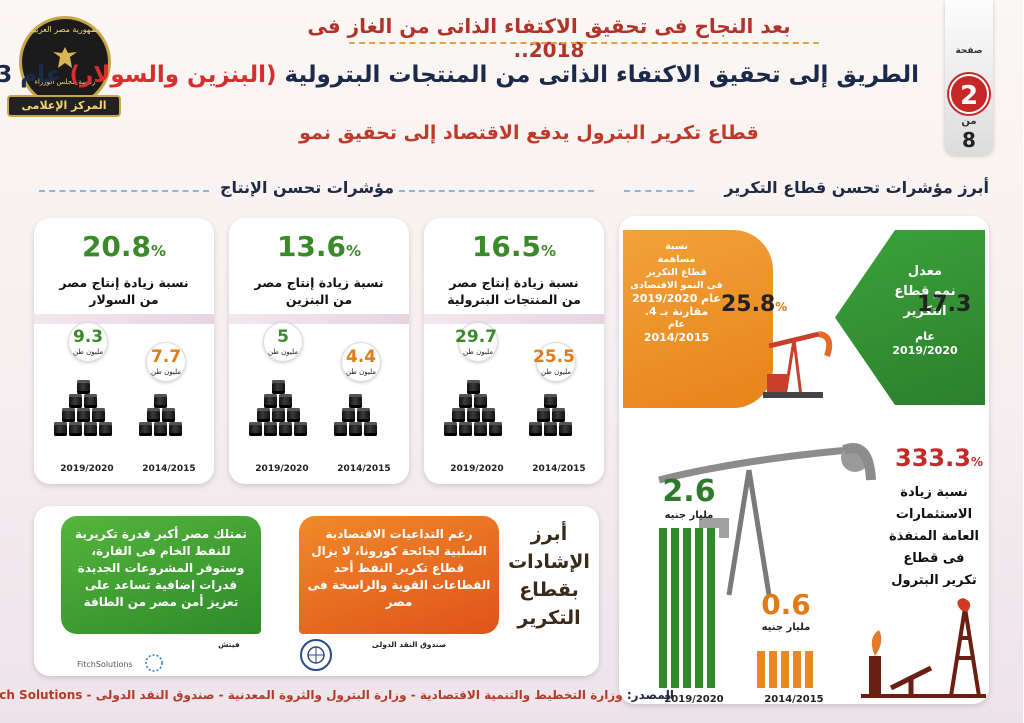  I want to click on imf-logo-icon, so click(317, 655).